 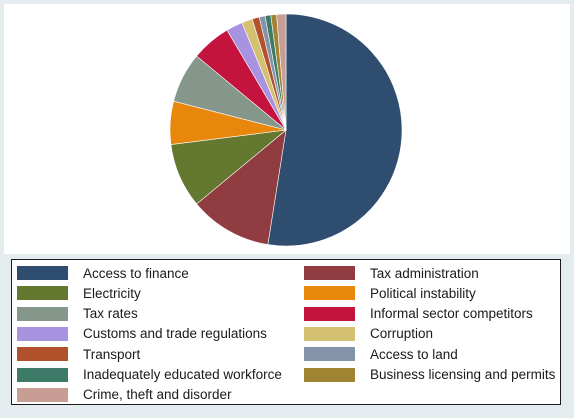 What do you see at coordinates (110, 314) in the screenshot?
I see `legend-label: Tax rates` at bounding box center [110, 314].